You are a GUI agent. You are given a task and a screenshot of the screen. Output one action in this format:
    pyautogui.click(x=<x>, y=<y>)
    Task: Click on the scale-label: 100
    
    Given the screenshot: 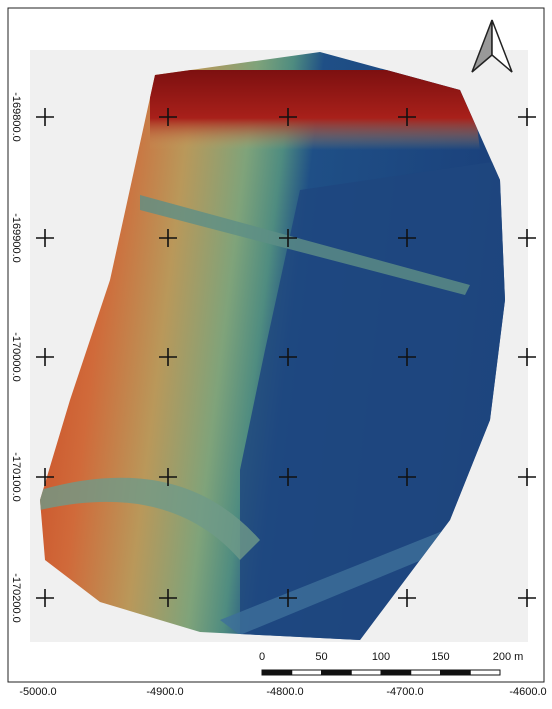 What is the action you would take?
    pyautogui.click(x=381, y=657)
    